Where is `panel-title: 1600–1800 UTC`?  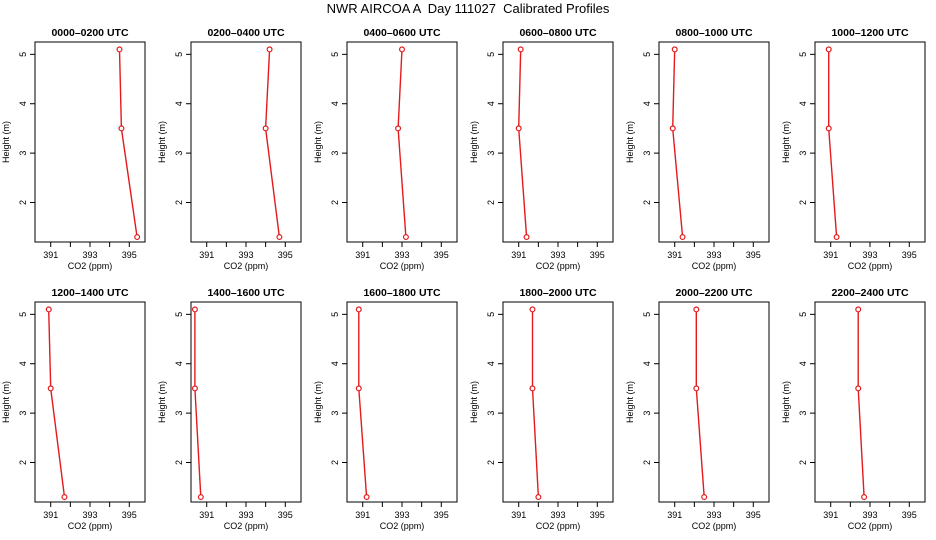
panel-title: 1600–1800 UTC is located at coordinates (401, 293).